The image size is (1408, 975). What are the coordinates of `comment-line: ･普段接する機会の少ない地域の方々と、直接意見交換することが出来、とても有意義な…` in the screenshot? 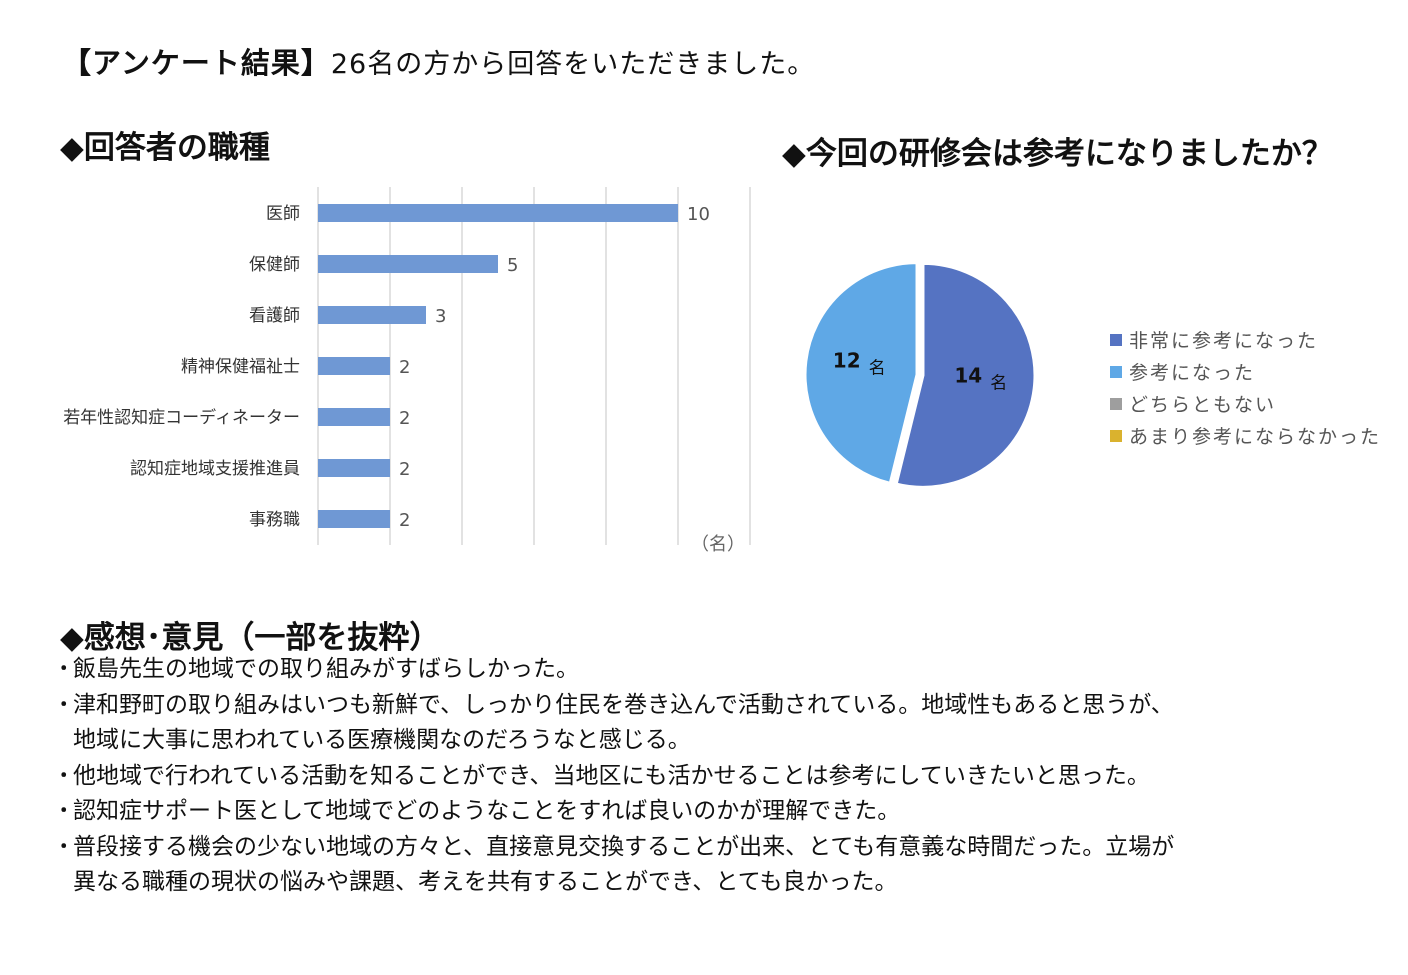 It's located at (718, 848).